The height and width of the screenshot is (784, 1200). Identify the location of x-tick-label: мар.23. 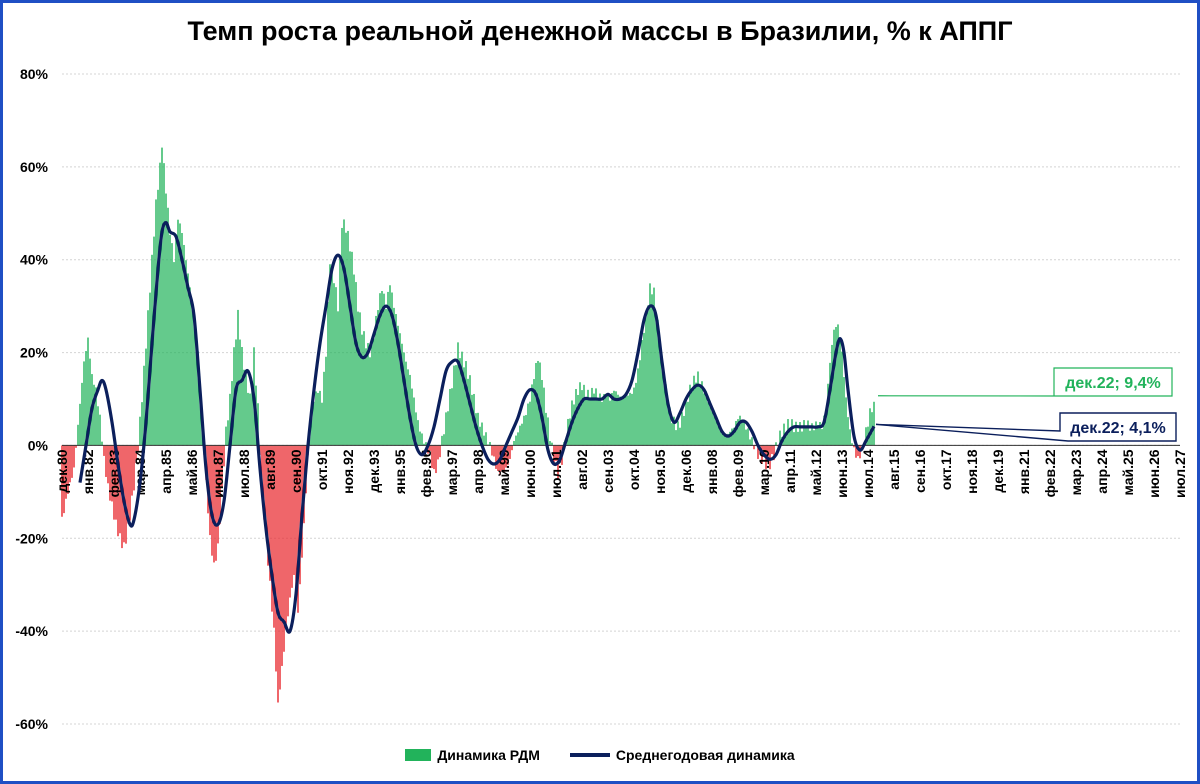
(1076, 472).